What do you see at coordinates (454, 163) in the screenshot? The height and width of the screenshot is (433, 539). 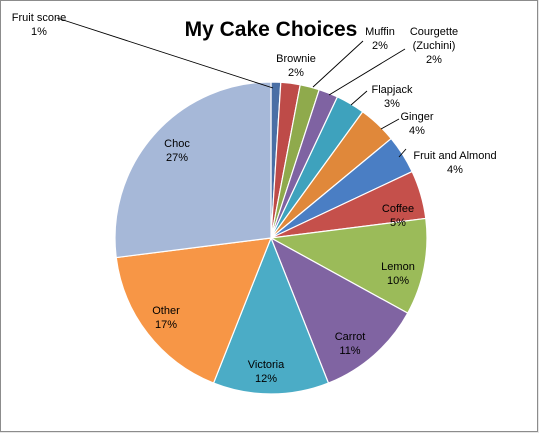 I see `slice-label: Fruit and Almond 4%` at bounding box center [454, 163].